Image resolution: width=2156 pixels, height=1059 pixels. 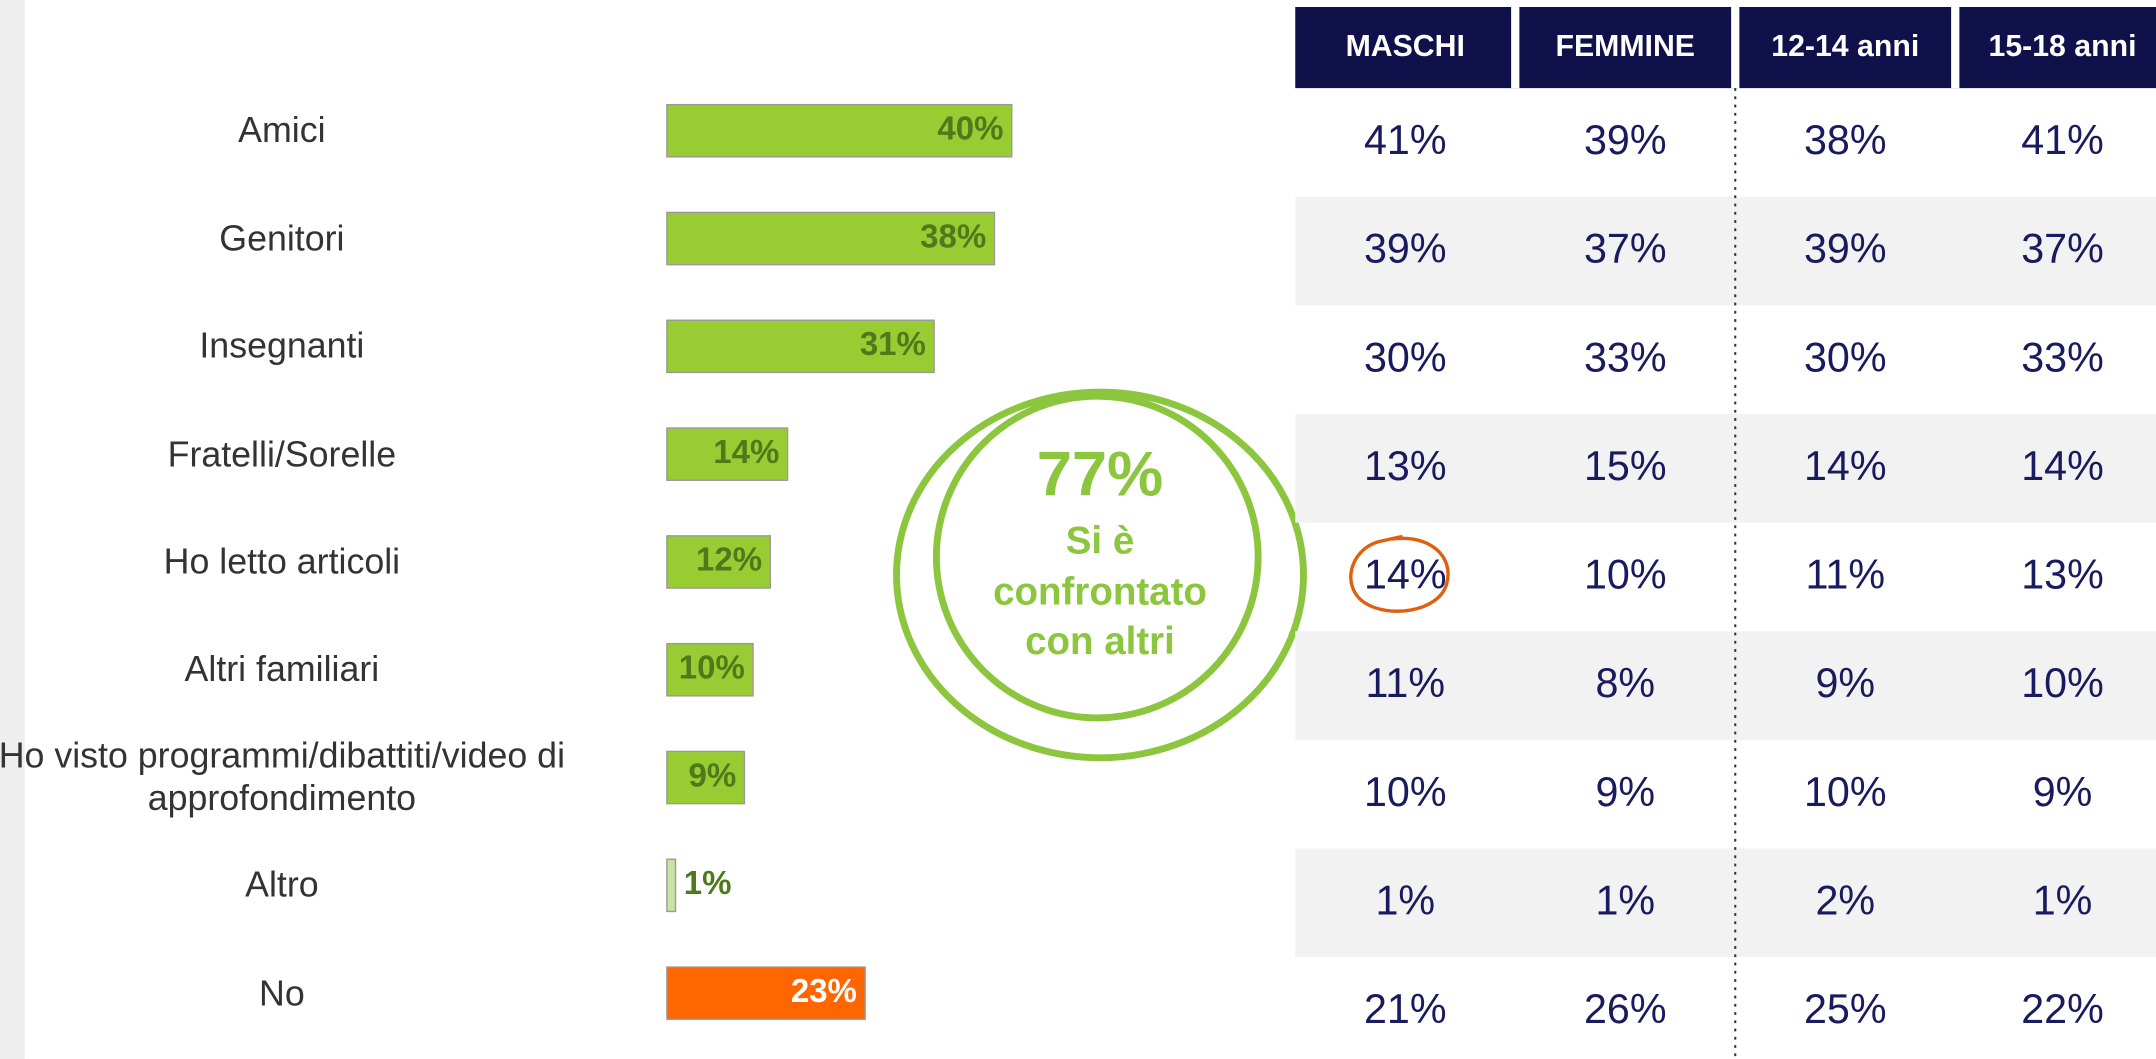 I want to click on table-cell: 22%, so click(x=2062, y=1009).